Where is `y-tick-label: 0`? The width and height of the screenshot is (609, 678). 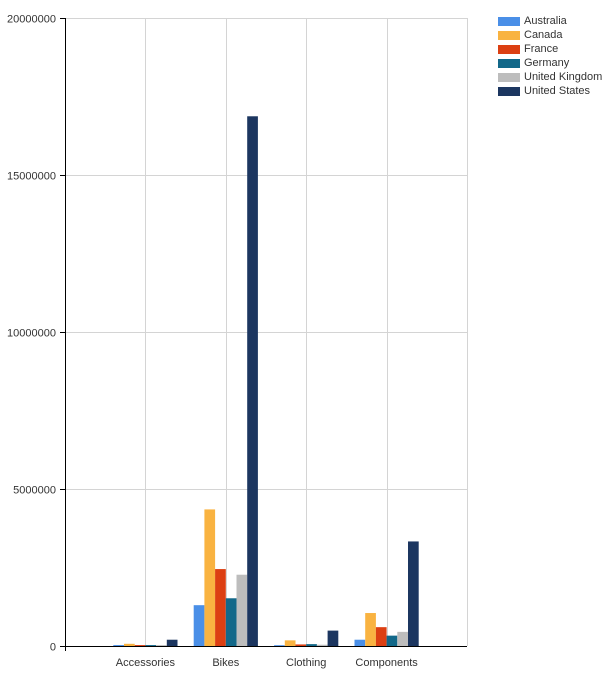 y-tick-label: 0 is located at coordinates (53, 648).